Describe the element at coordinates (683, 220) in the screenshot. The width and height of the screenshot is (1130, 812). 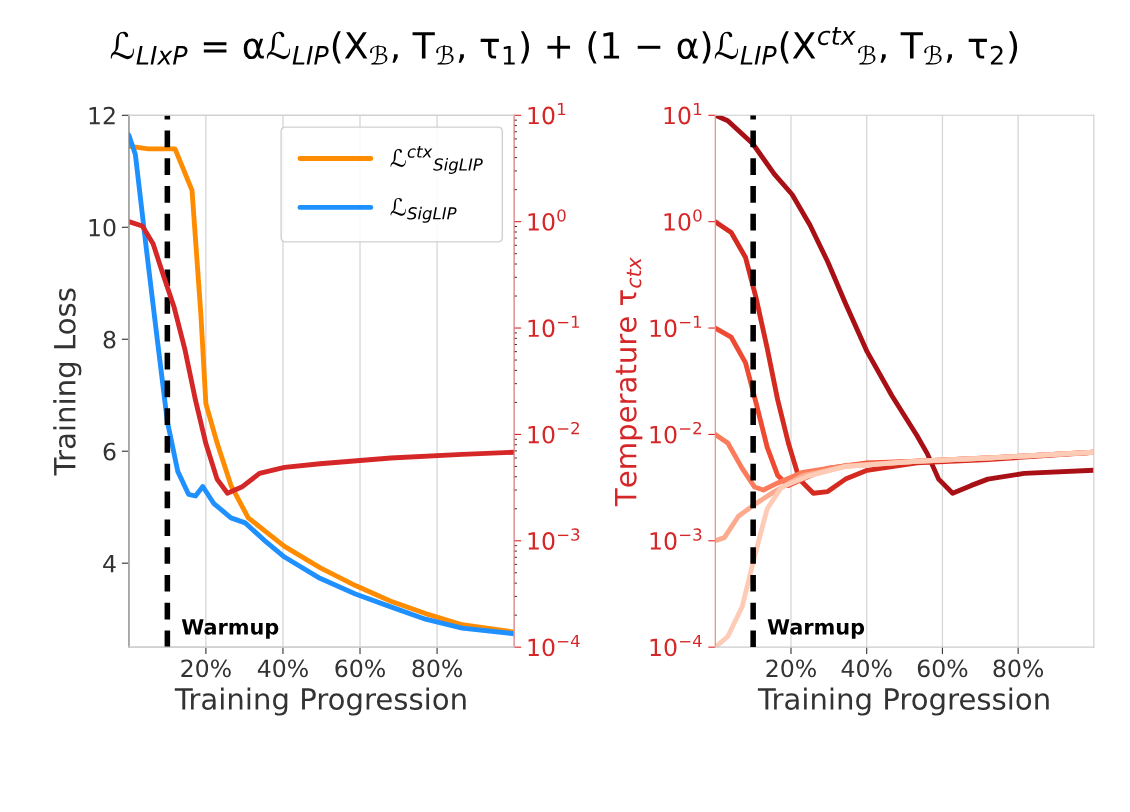
I see `y-tick-label: 10$^{0}$` at that location.